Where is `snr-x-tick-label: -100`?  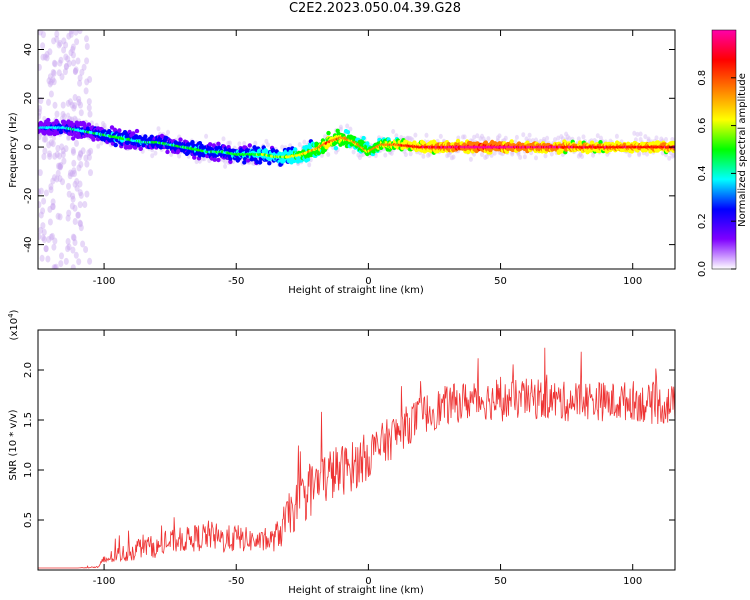
snr-x-tick-label: -100 is located at coordinates (104, 581).